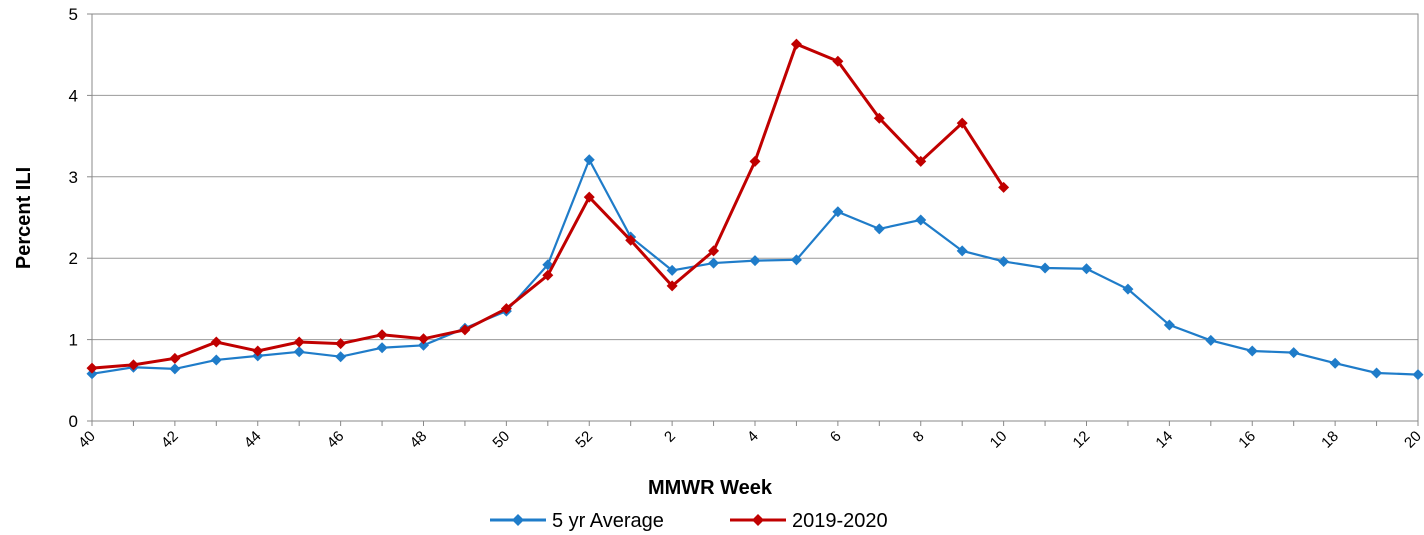  Describe the element at coordinates (73, 421) in the screenshot. I see `y-tick-label: 0` at that location.